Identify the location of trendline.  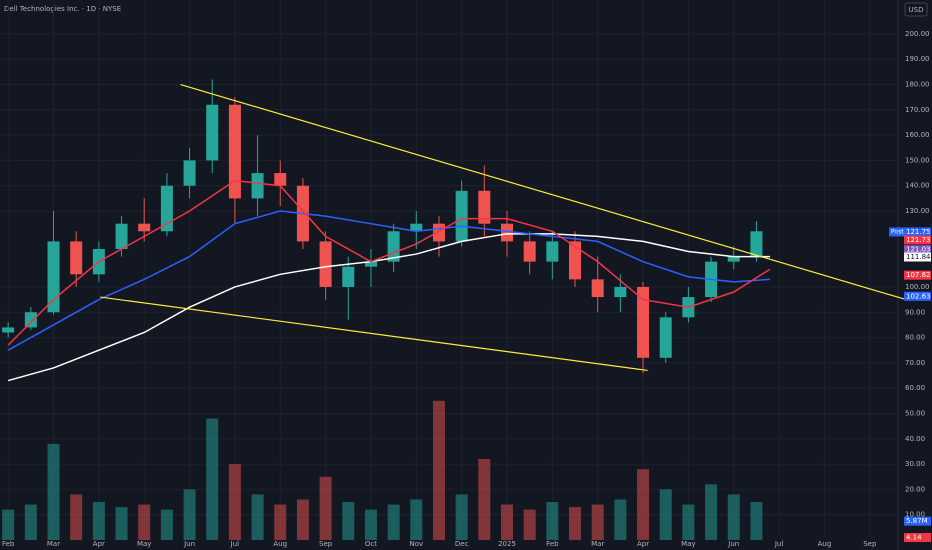
(374, 334).